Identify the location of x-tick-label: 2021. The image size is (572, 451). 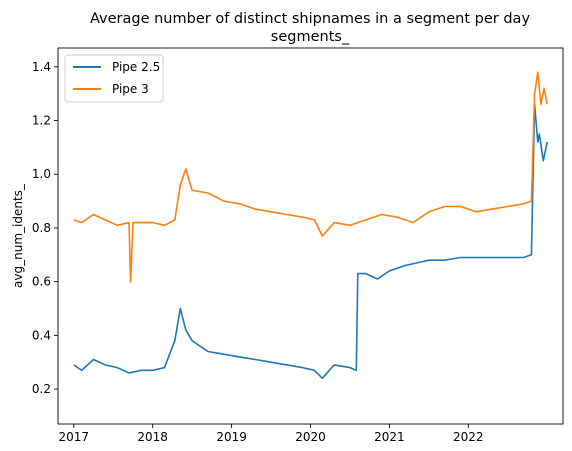
(389, 437).